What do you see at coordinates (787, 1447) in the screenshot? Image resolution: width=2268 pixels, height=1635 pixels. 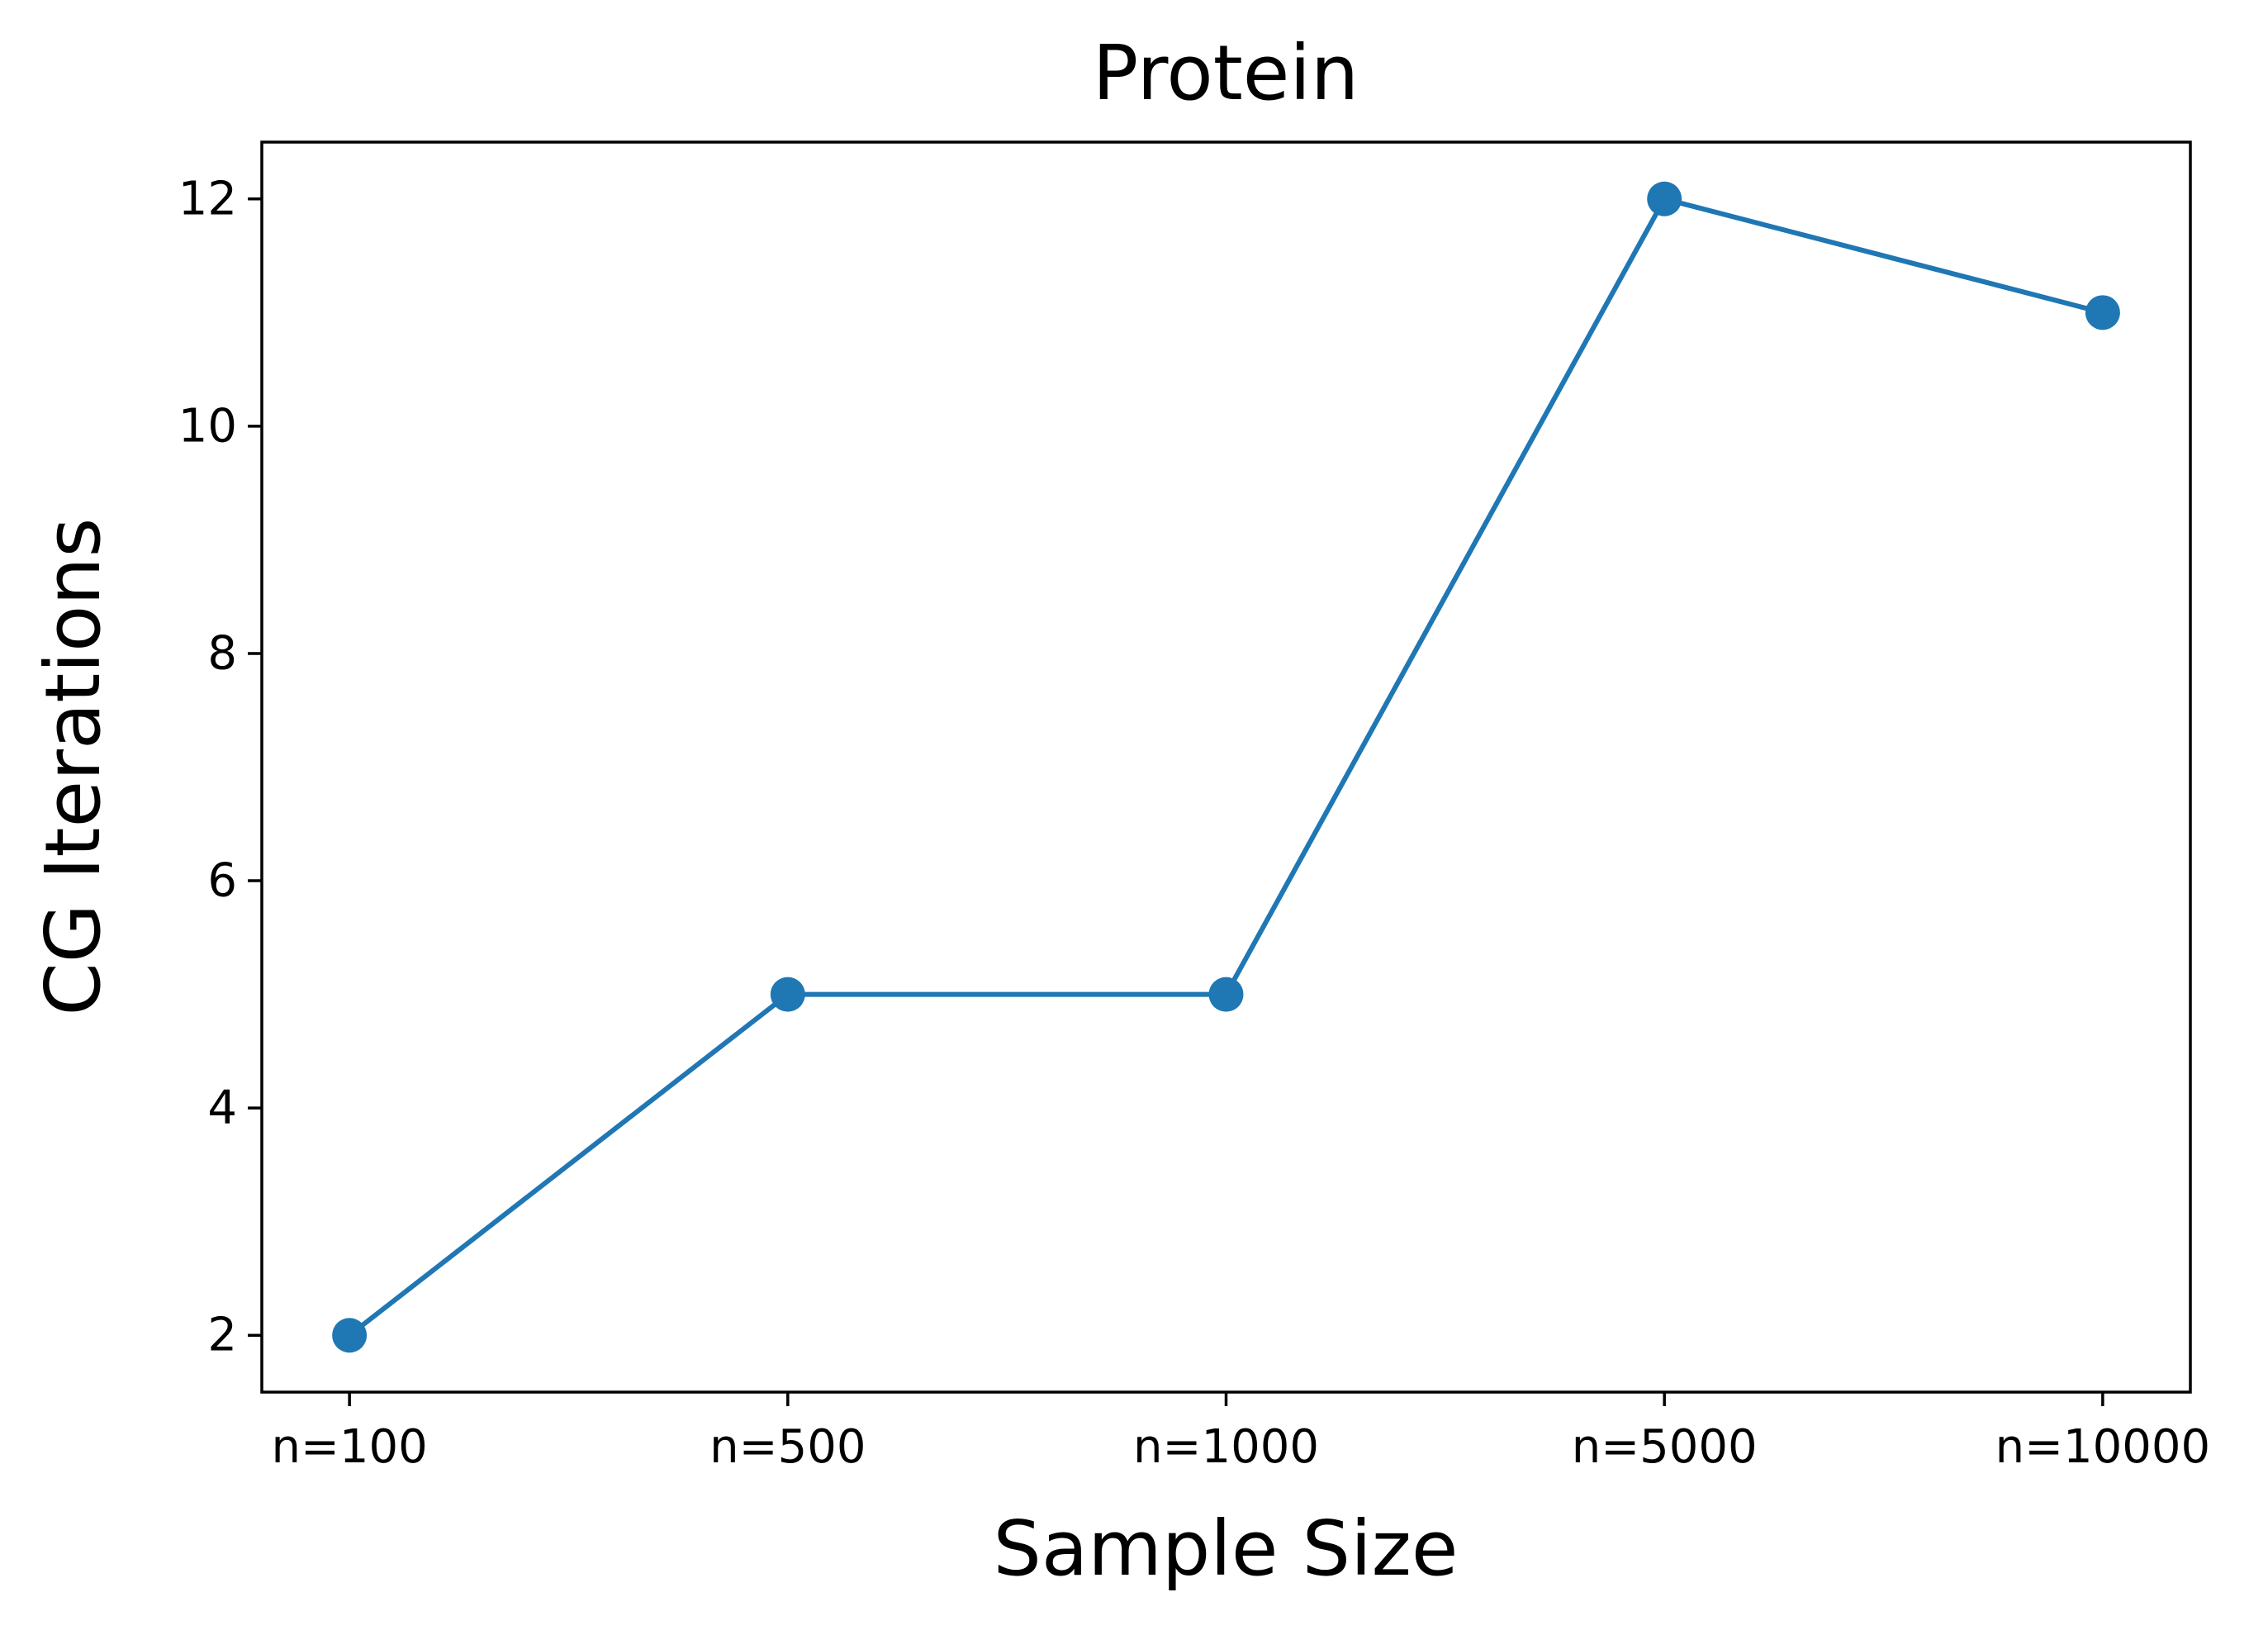 I see `x-tick-label: n=500` at bounding box center [787, 1447].